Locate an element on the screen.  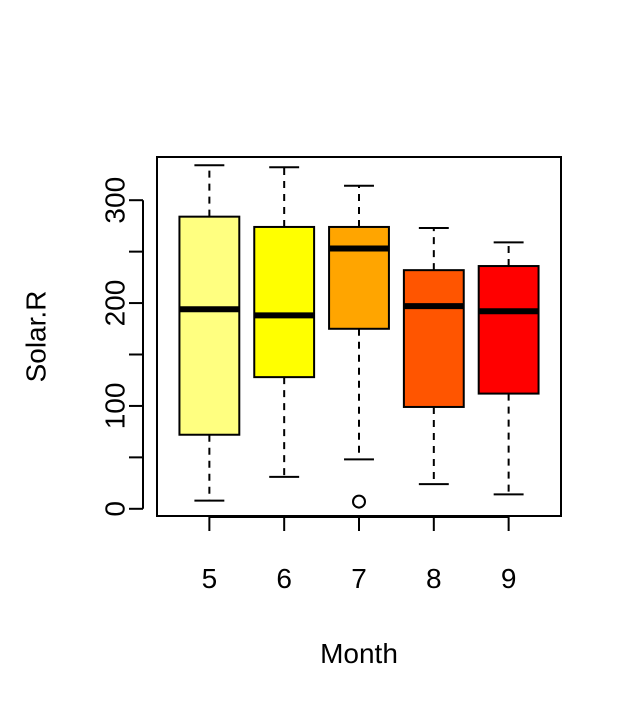
x-axis-label: Month is located at coordinates (359, 653).